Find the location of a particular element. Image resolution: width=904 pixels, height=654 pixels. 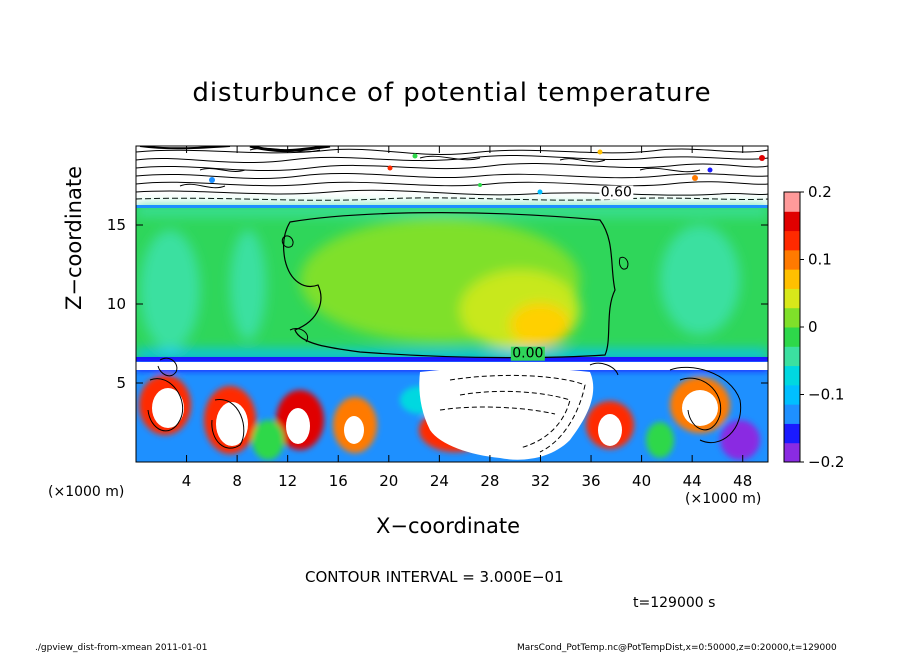

x-tick-label: 36 is located at coordinates (590, 481).